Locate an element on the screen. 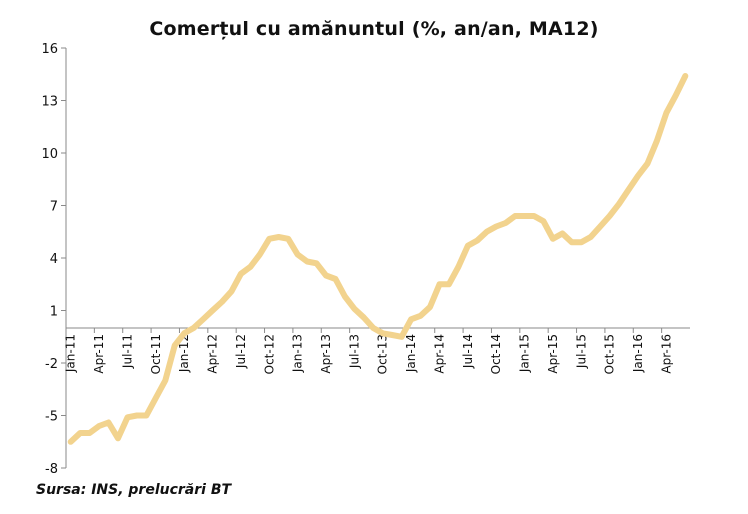  y-tick-label: -8 is located at coordinates (51, 469).